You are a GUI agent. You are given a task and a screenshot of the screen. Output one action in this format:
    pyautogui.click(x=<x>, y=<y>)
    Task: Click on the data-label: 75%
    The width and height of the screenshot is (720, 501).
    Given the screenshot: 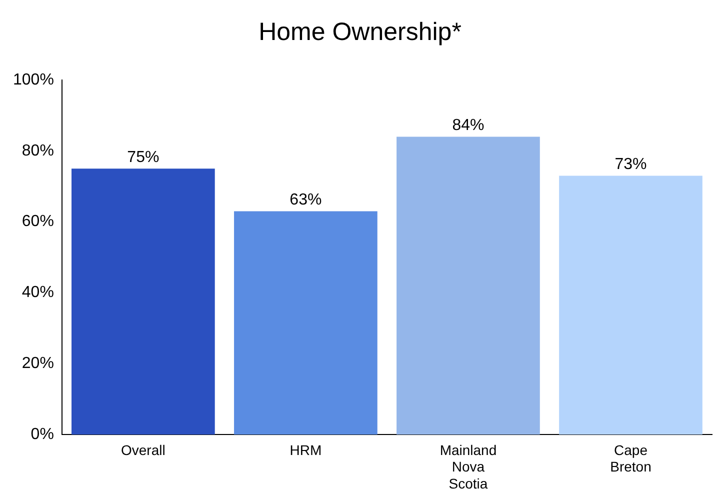 What is the action you would take?
    pyautogui.click(x=143, y=157)
    